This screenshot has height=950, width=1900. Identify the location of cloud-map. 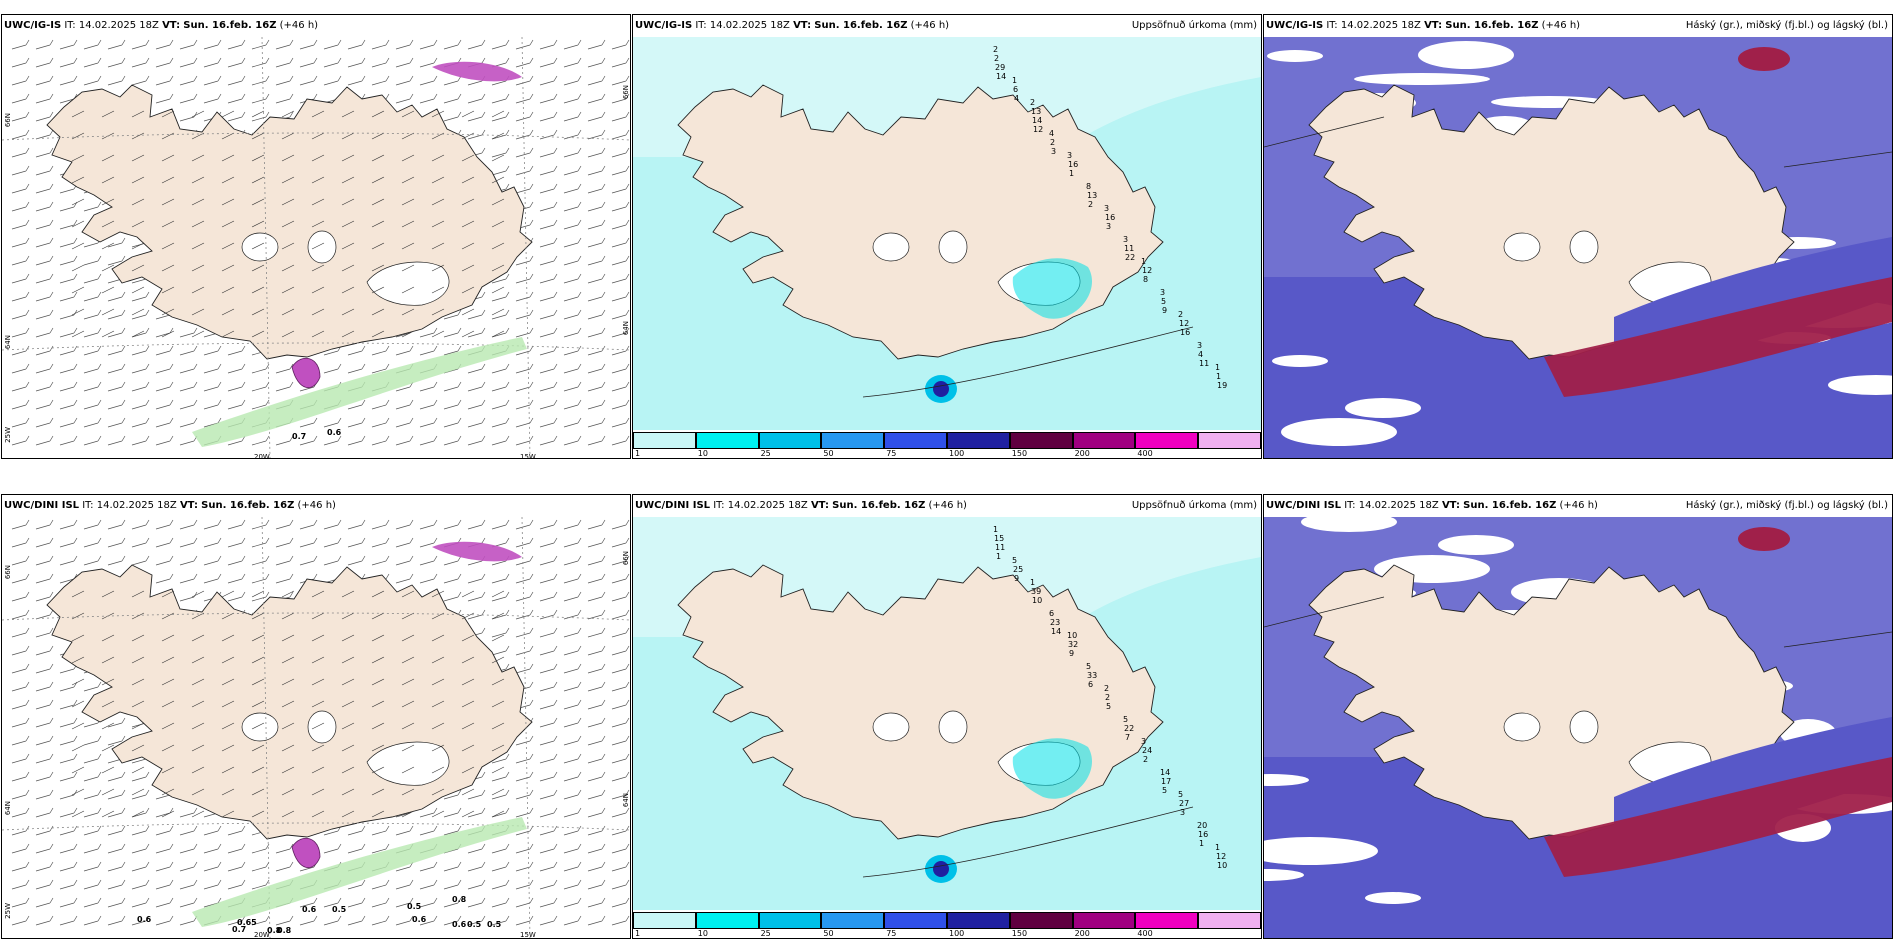
(1578, 727).